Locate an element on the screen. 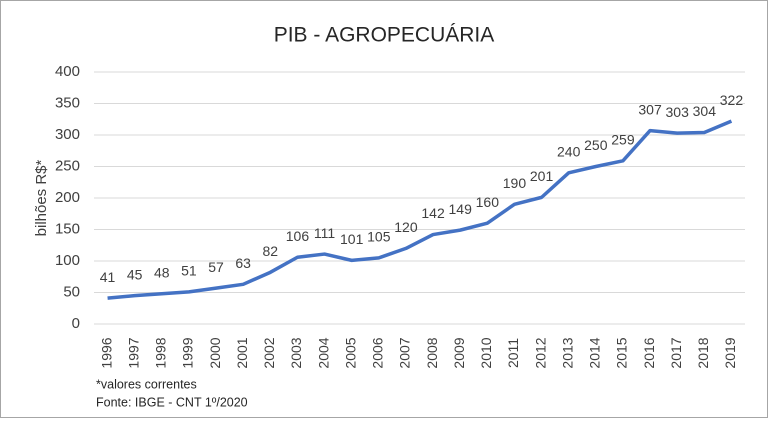  data-label: 322 is located at coordinates (732, 100).